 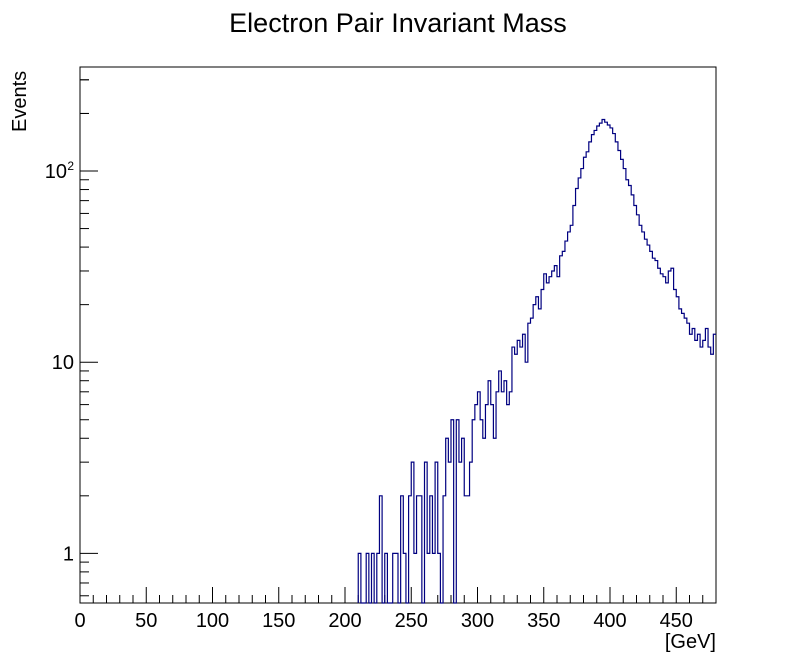 What do you see at coordinates (68, 554) in the screenshot?
I see `y-tick-label: 1` at bounding box center [68, 554].